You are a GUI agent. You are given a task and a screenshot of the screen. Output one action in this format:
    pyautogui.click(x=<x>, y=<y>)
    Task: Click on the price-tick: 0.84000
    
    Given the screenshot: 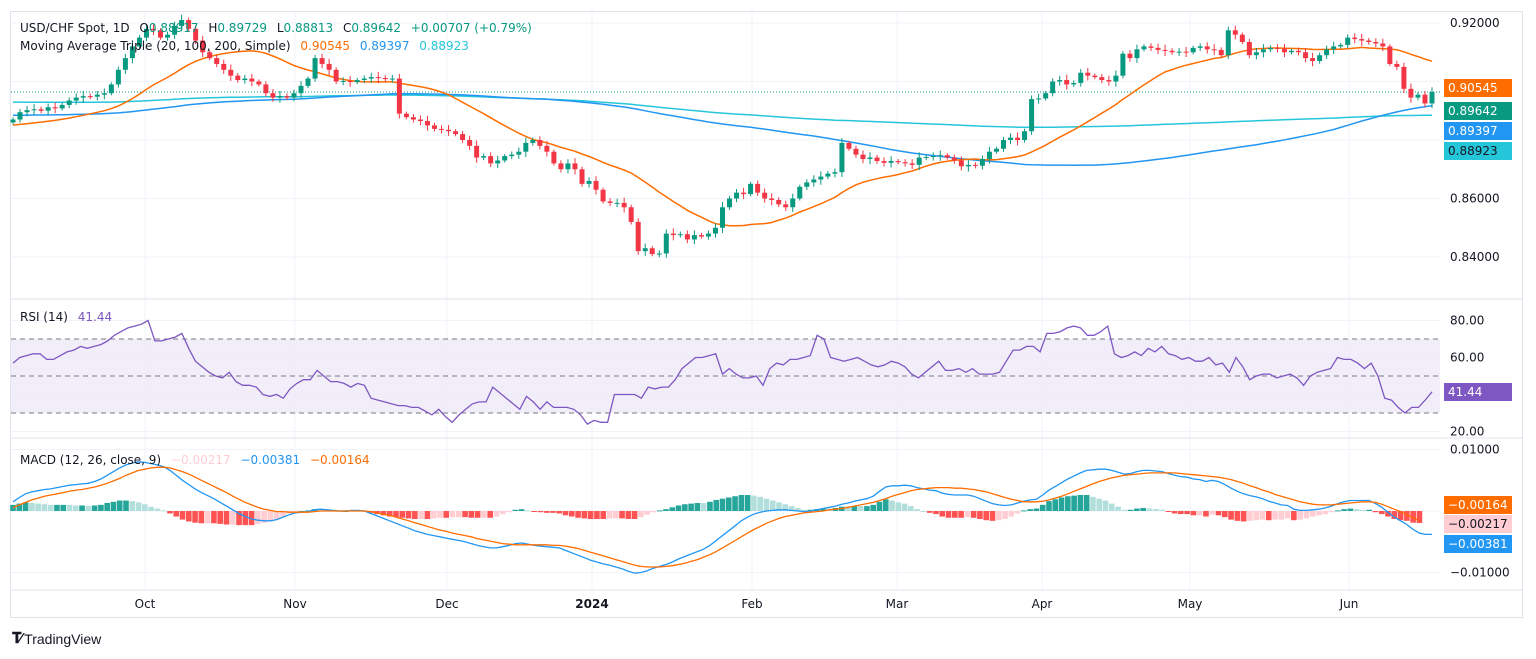 What is the action you would take?
    pyautogui.click(x=1475, y=257)
    